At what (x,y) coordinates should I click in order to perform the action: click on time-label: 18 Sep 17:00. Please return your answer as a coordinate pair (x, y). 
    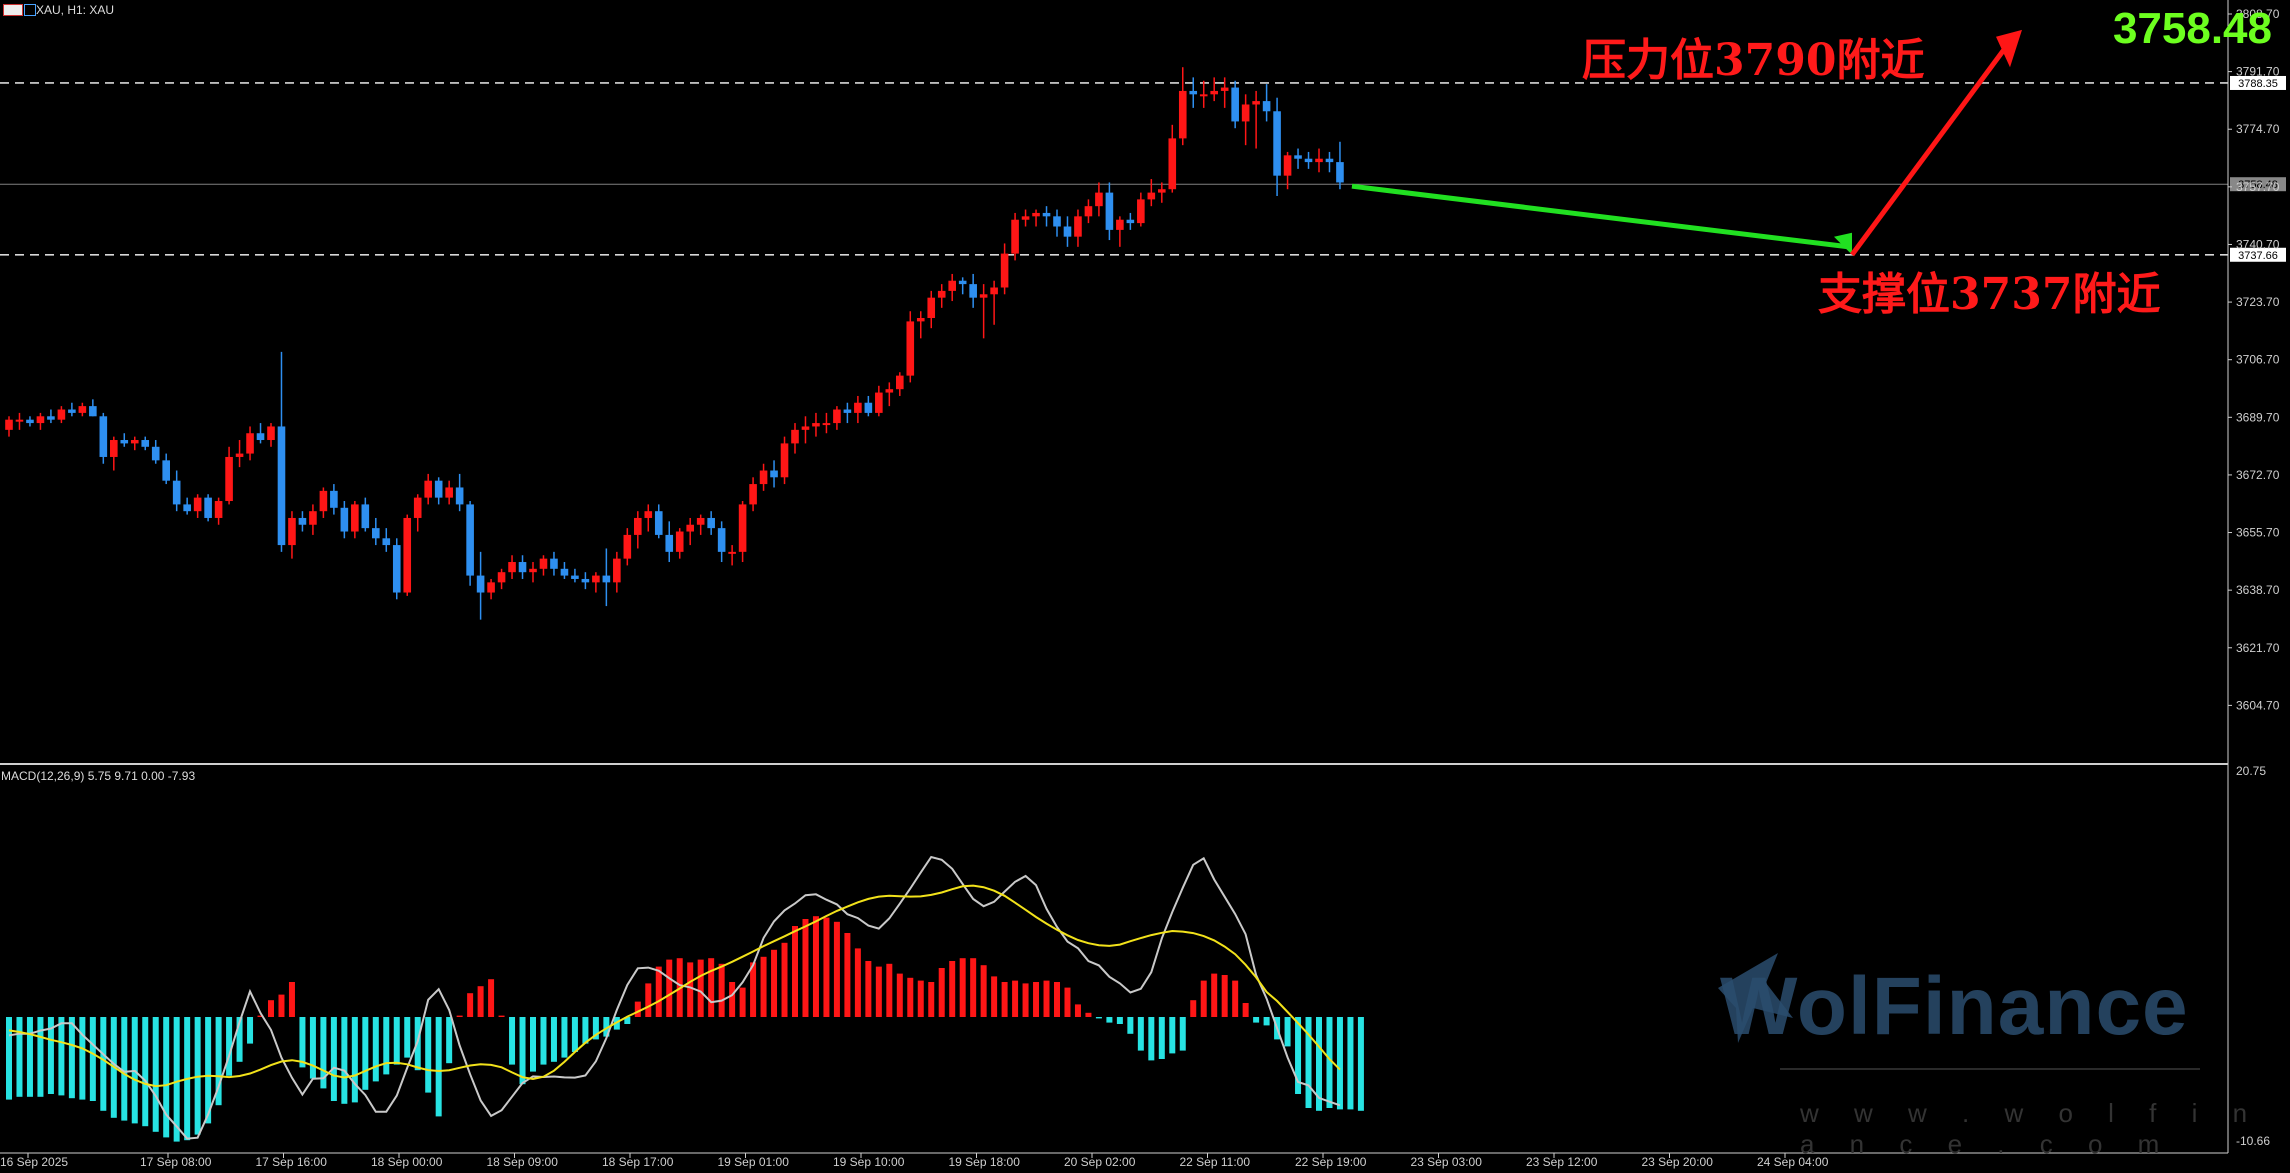
    Looking at the image, I should click on (638, 1162).